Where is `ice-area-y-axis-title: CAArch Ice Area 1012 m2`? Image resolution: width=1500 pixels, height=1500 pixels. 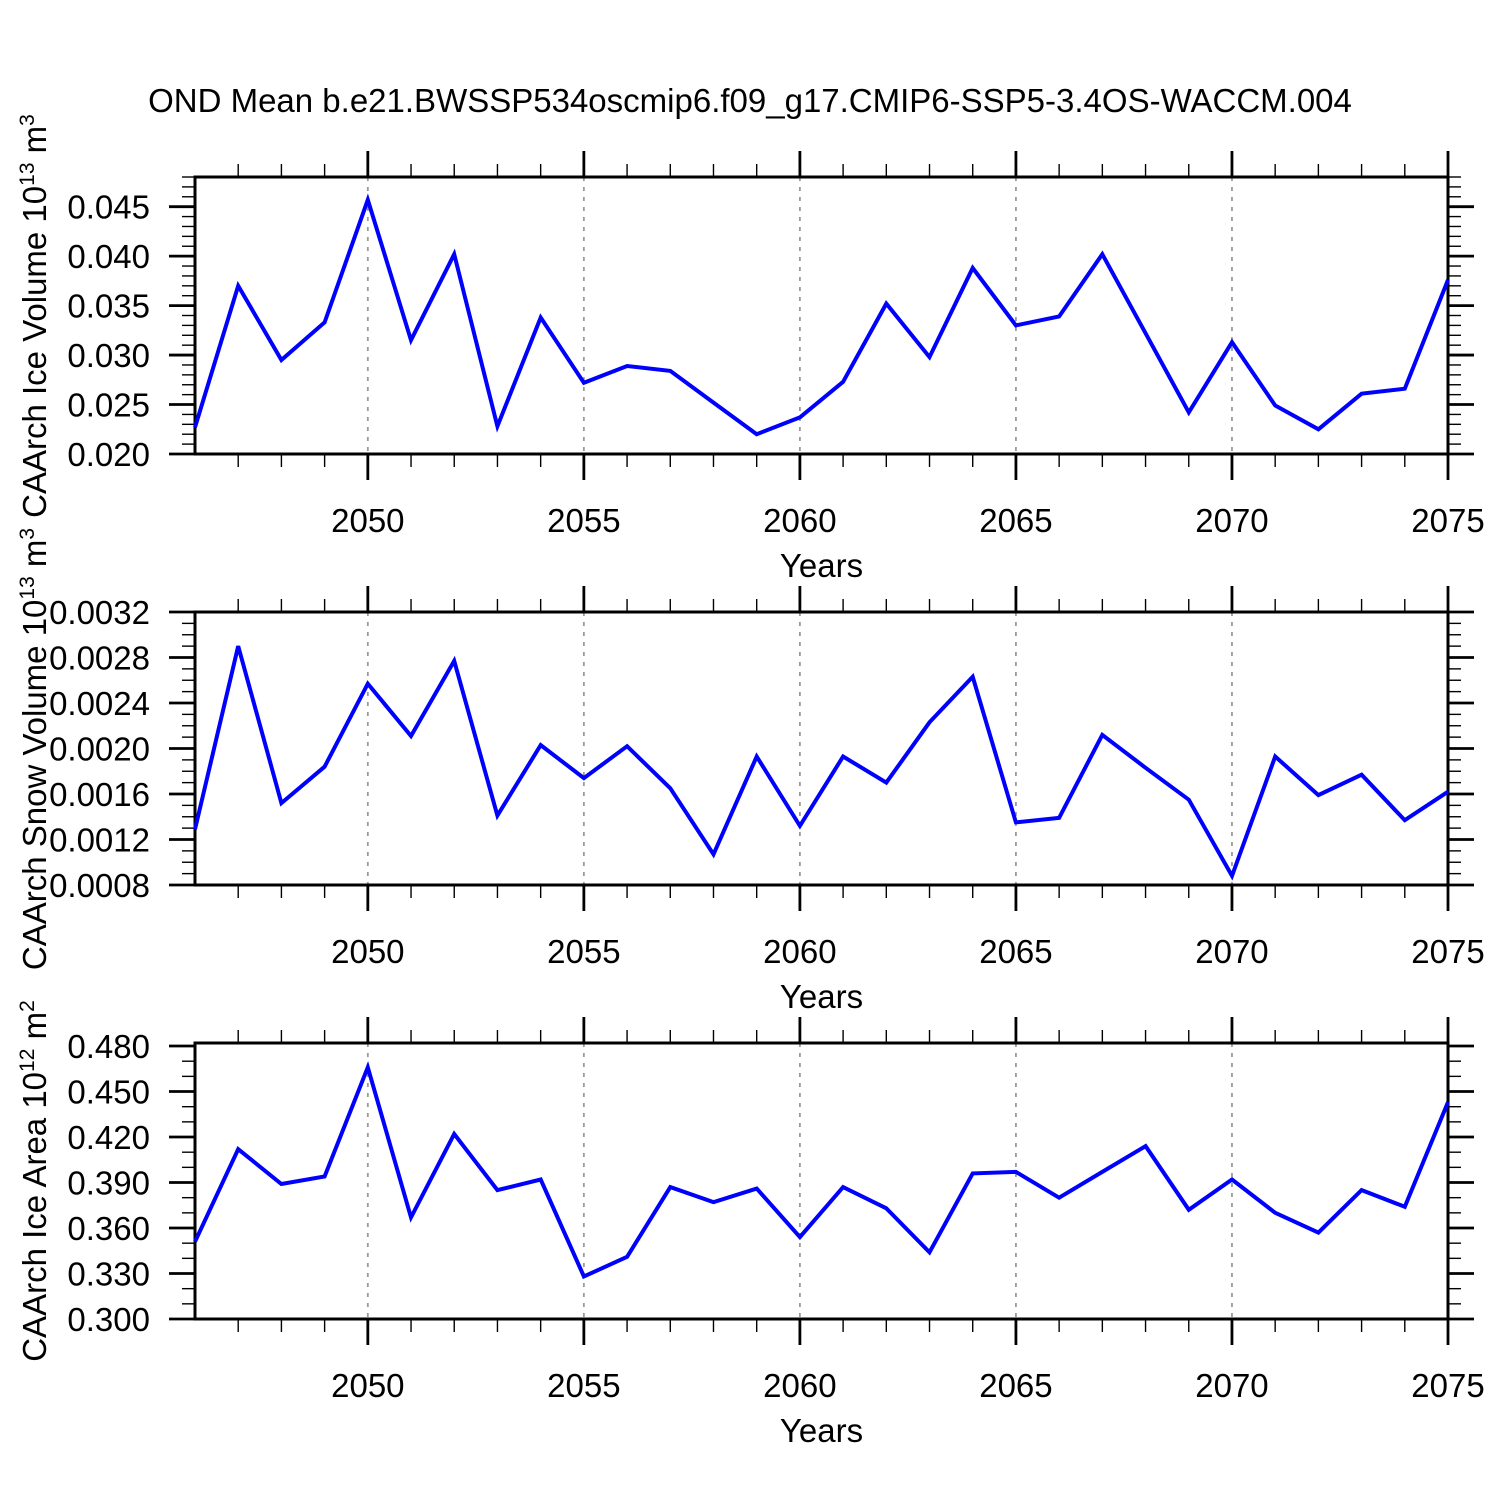
ice-area-y-axis-title: CAArch Ice Area 1012 m2 is located at coordinates (35, 1181).